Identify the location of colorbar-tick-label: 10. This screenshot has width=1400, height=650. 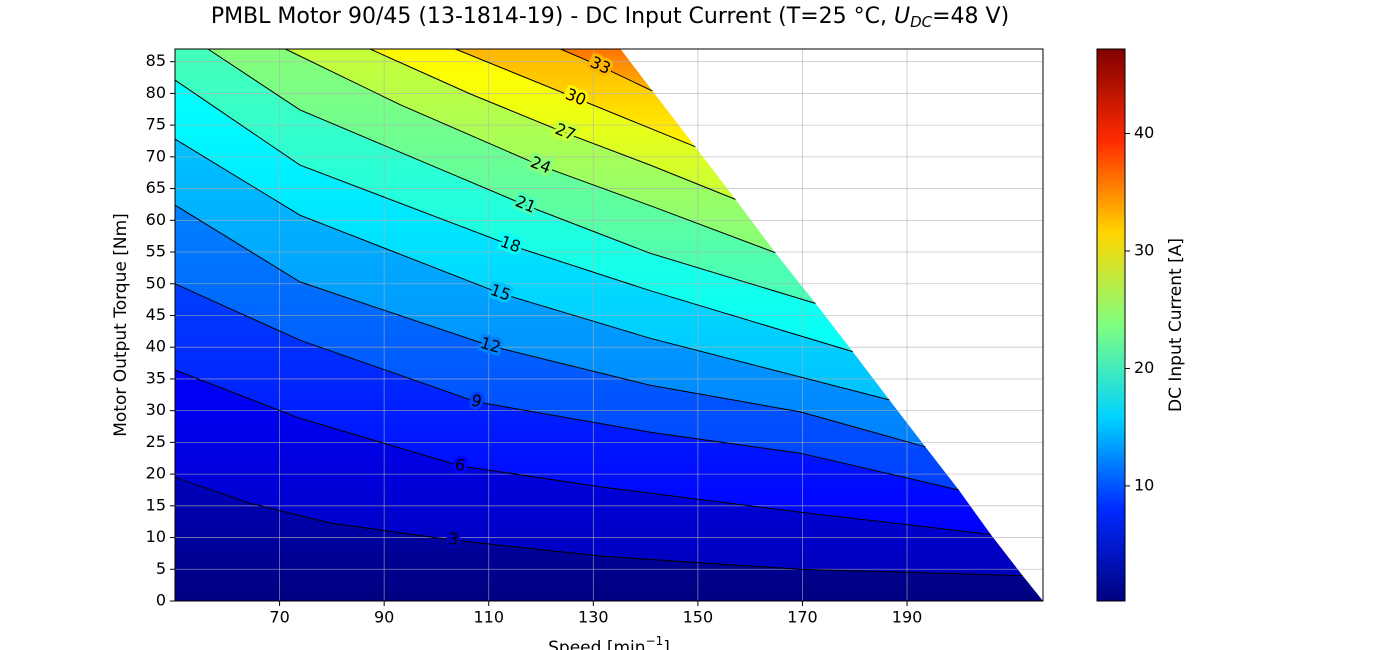
(1144, 484).